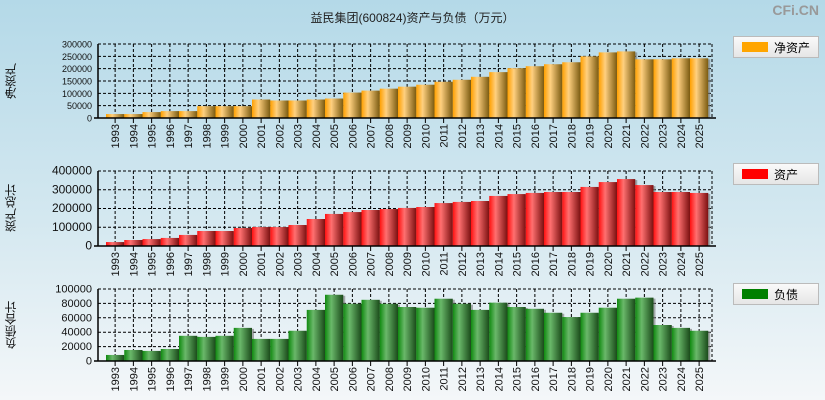 Image resolution: width=825 pixels, height=400 pixels. What do you see at coordinates (297, 235) in the screenshot?
I see `bar-2003` at bounding box center [297, 235].